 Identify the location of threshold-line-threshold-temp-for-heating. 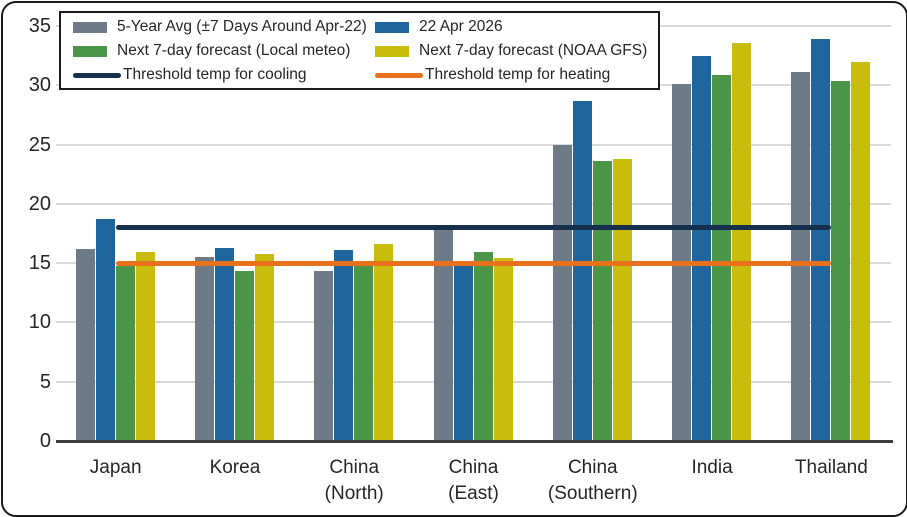
(473, 263).